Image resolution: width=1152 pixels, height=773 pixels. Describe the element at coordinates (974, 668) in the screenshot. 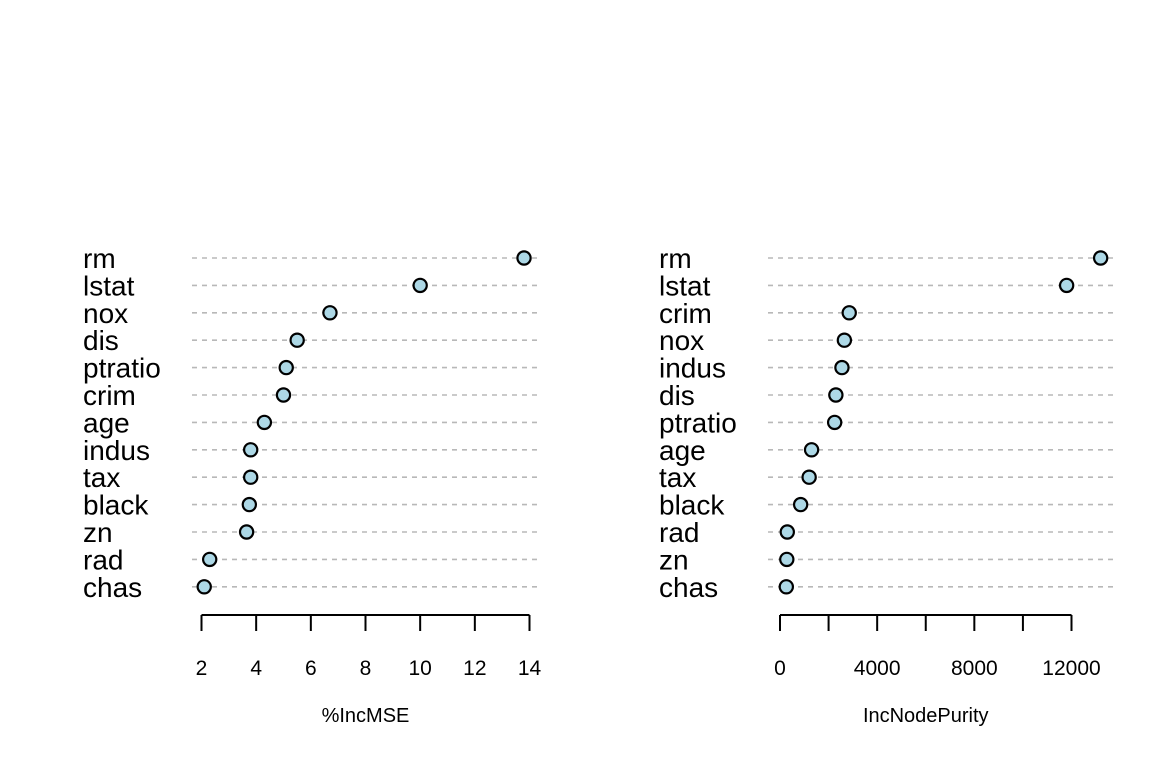

I see `x-tick-label-8000: 8000` at that location.